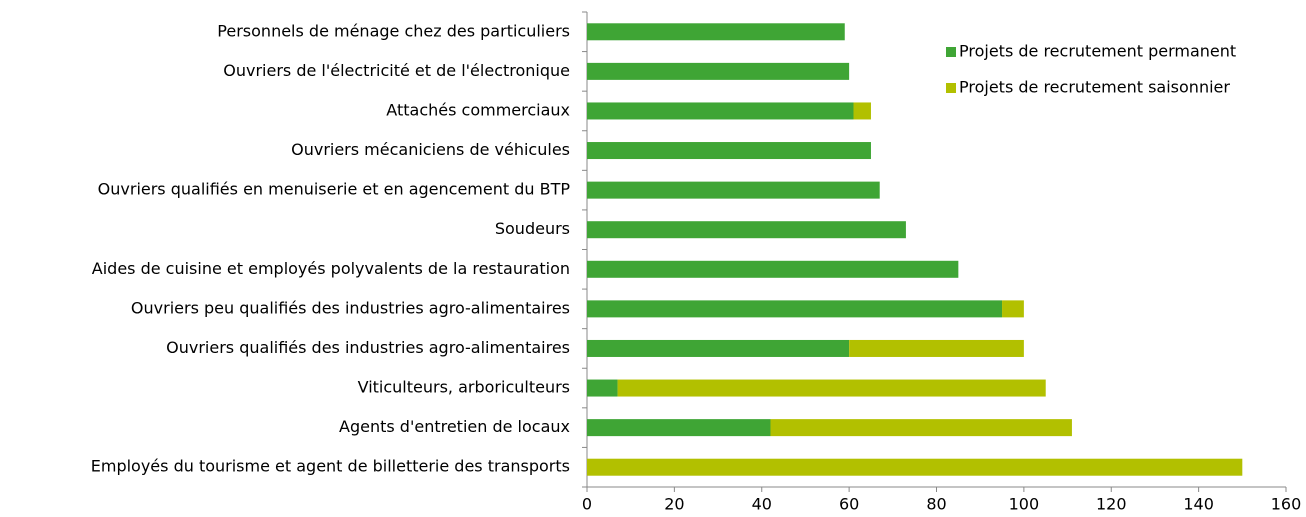 This screenshot has height=517, width=1306. I want to click on x-tick-label: 80, so click(936, 504).